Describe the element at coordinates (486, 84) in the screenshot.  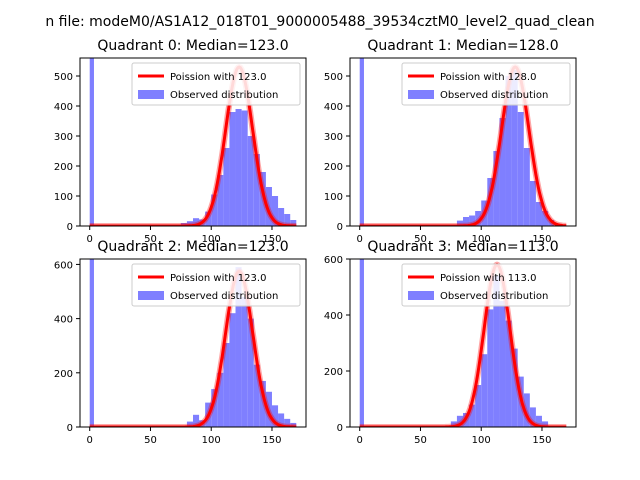
I see `legend: Poission with 128.0 Observed distribution` at that location.